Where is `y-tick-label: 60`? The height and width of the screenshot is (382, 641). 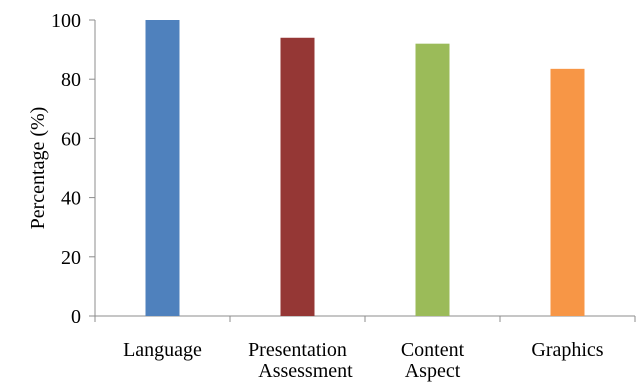
y-tick-label: 60 is located at coordinates (71, 139).